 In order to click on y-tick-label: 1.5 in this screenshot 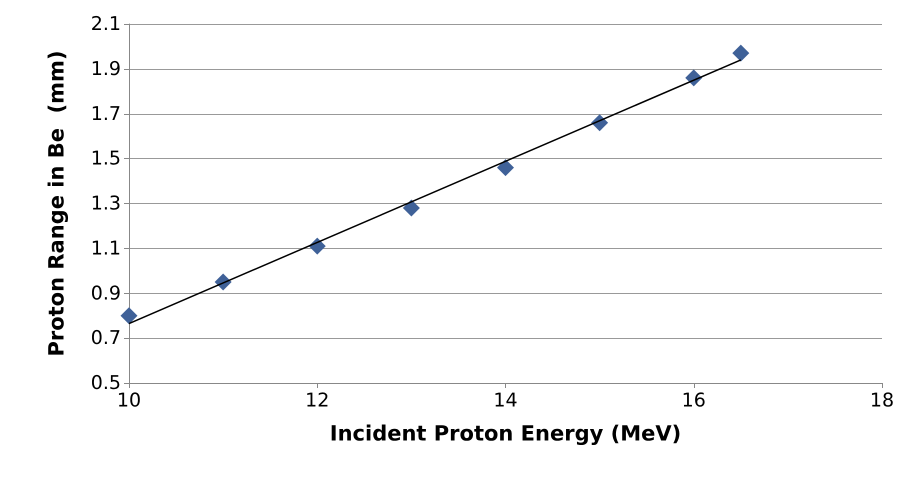, I will do `click(105, 159)`.